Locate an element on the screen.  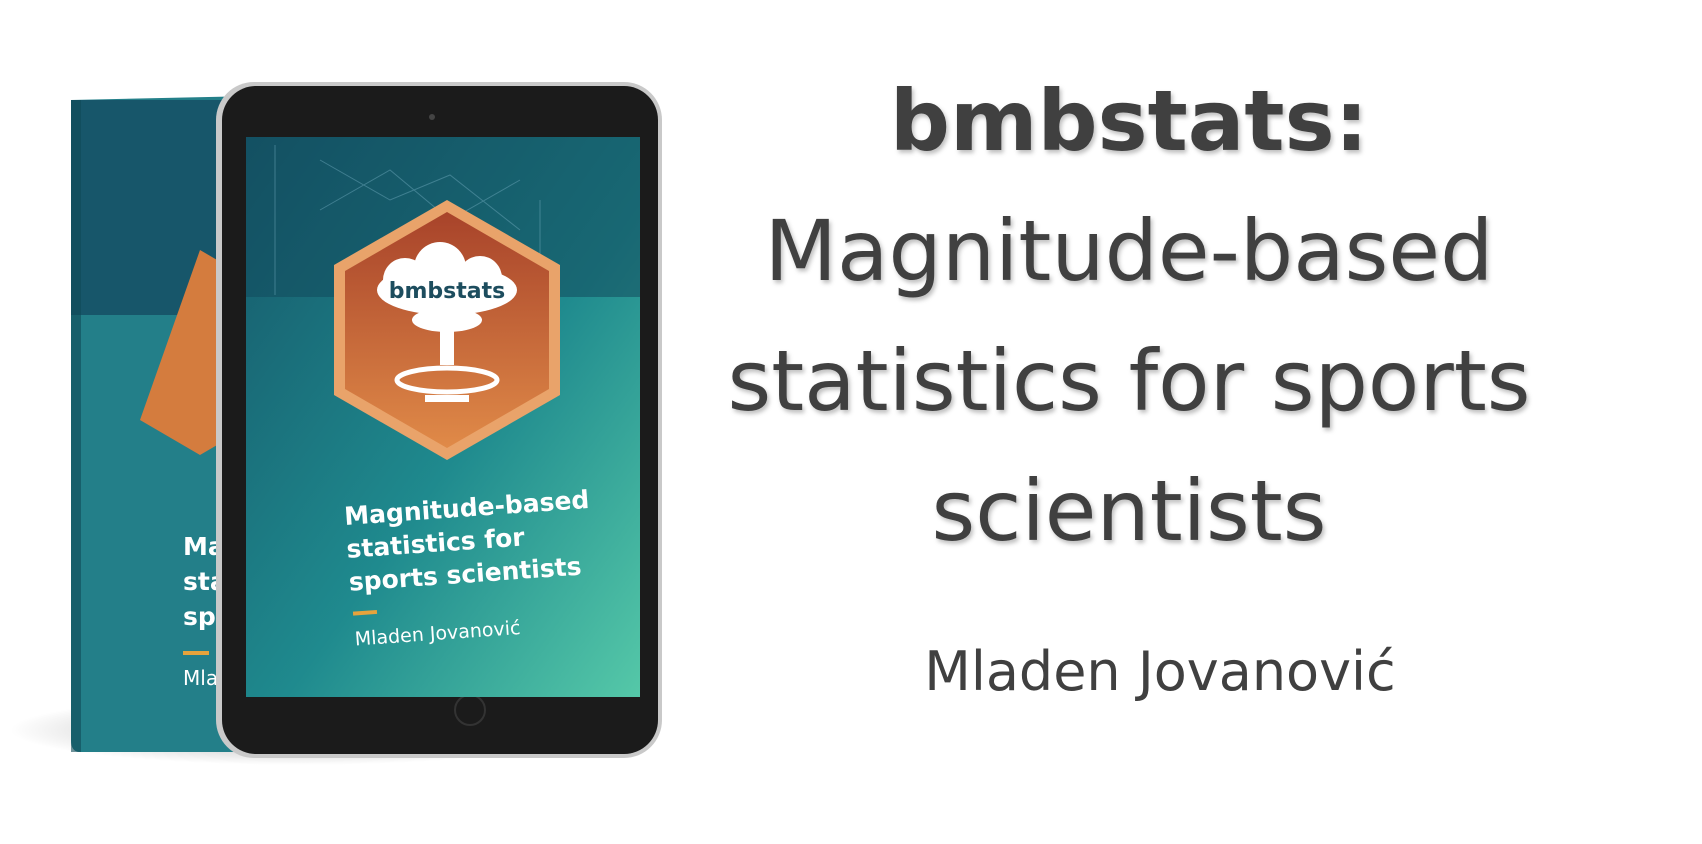
author: Mladen Jovanović is located at coordinates (1160, 671).